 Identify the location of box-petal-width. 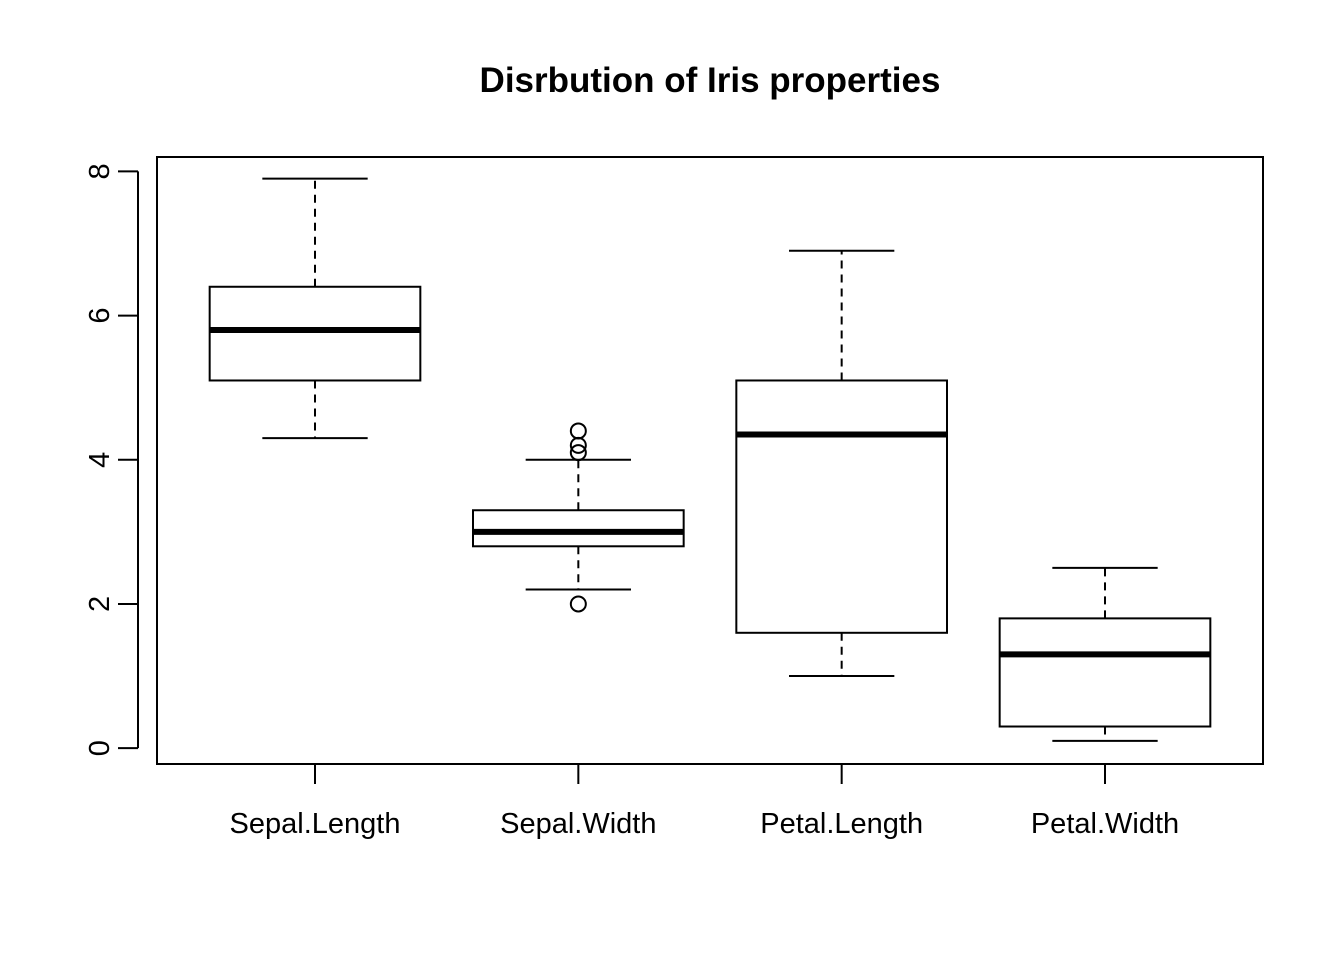
(1105, 654).